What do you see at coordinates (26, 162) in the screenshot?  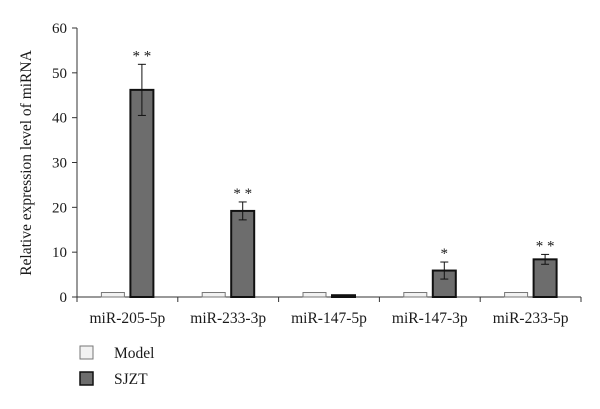 I see `y-axis-label: Relative expression level of miRNA` at bounding box center [26, 162].